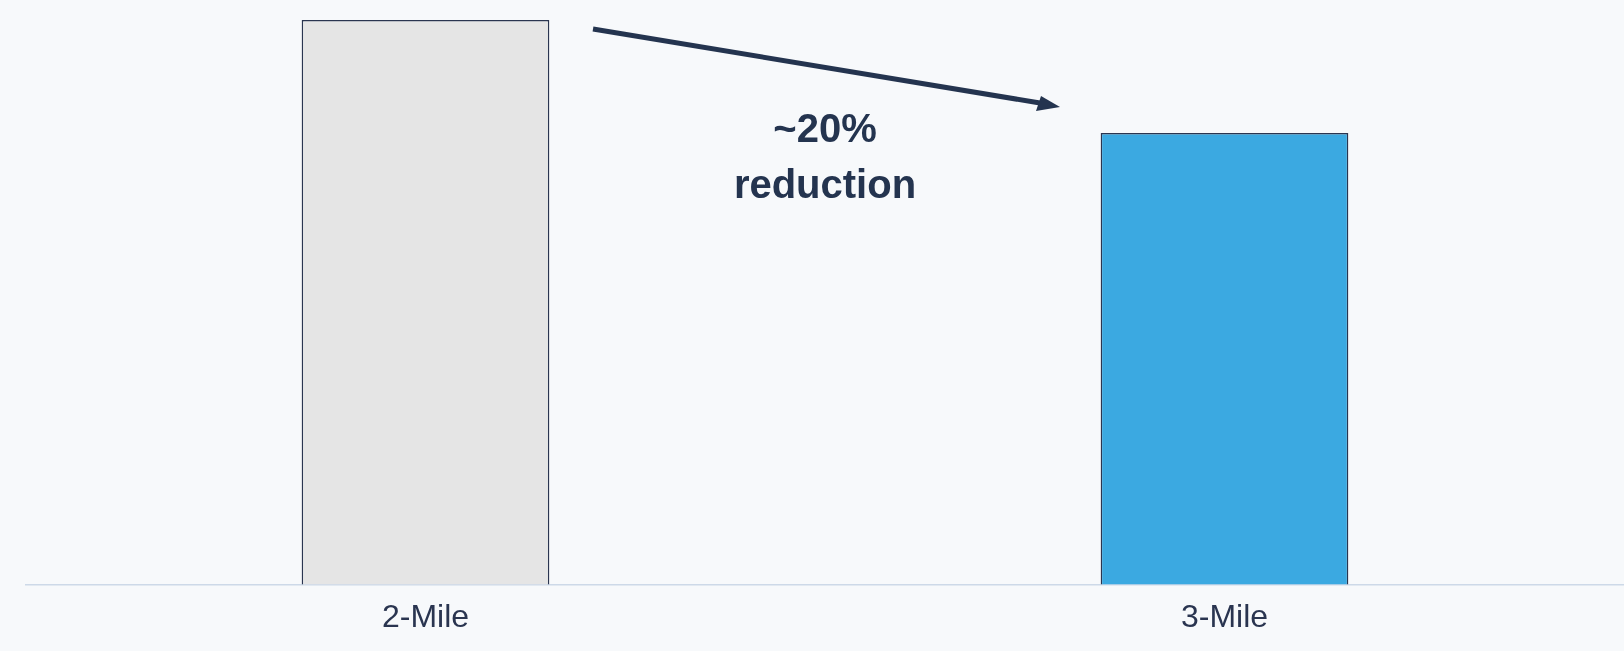 This screenshot has width=1624, height=651. Describe the element at coordinates (1224, 615) in the screenshot. I see `x-tick-label: 3-Mile` at that location.